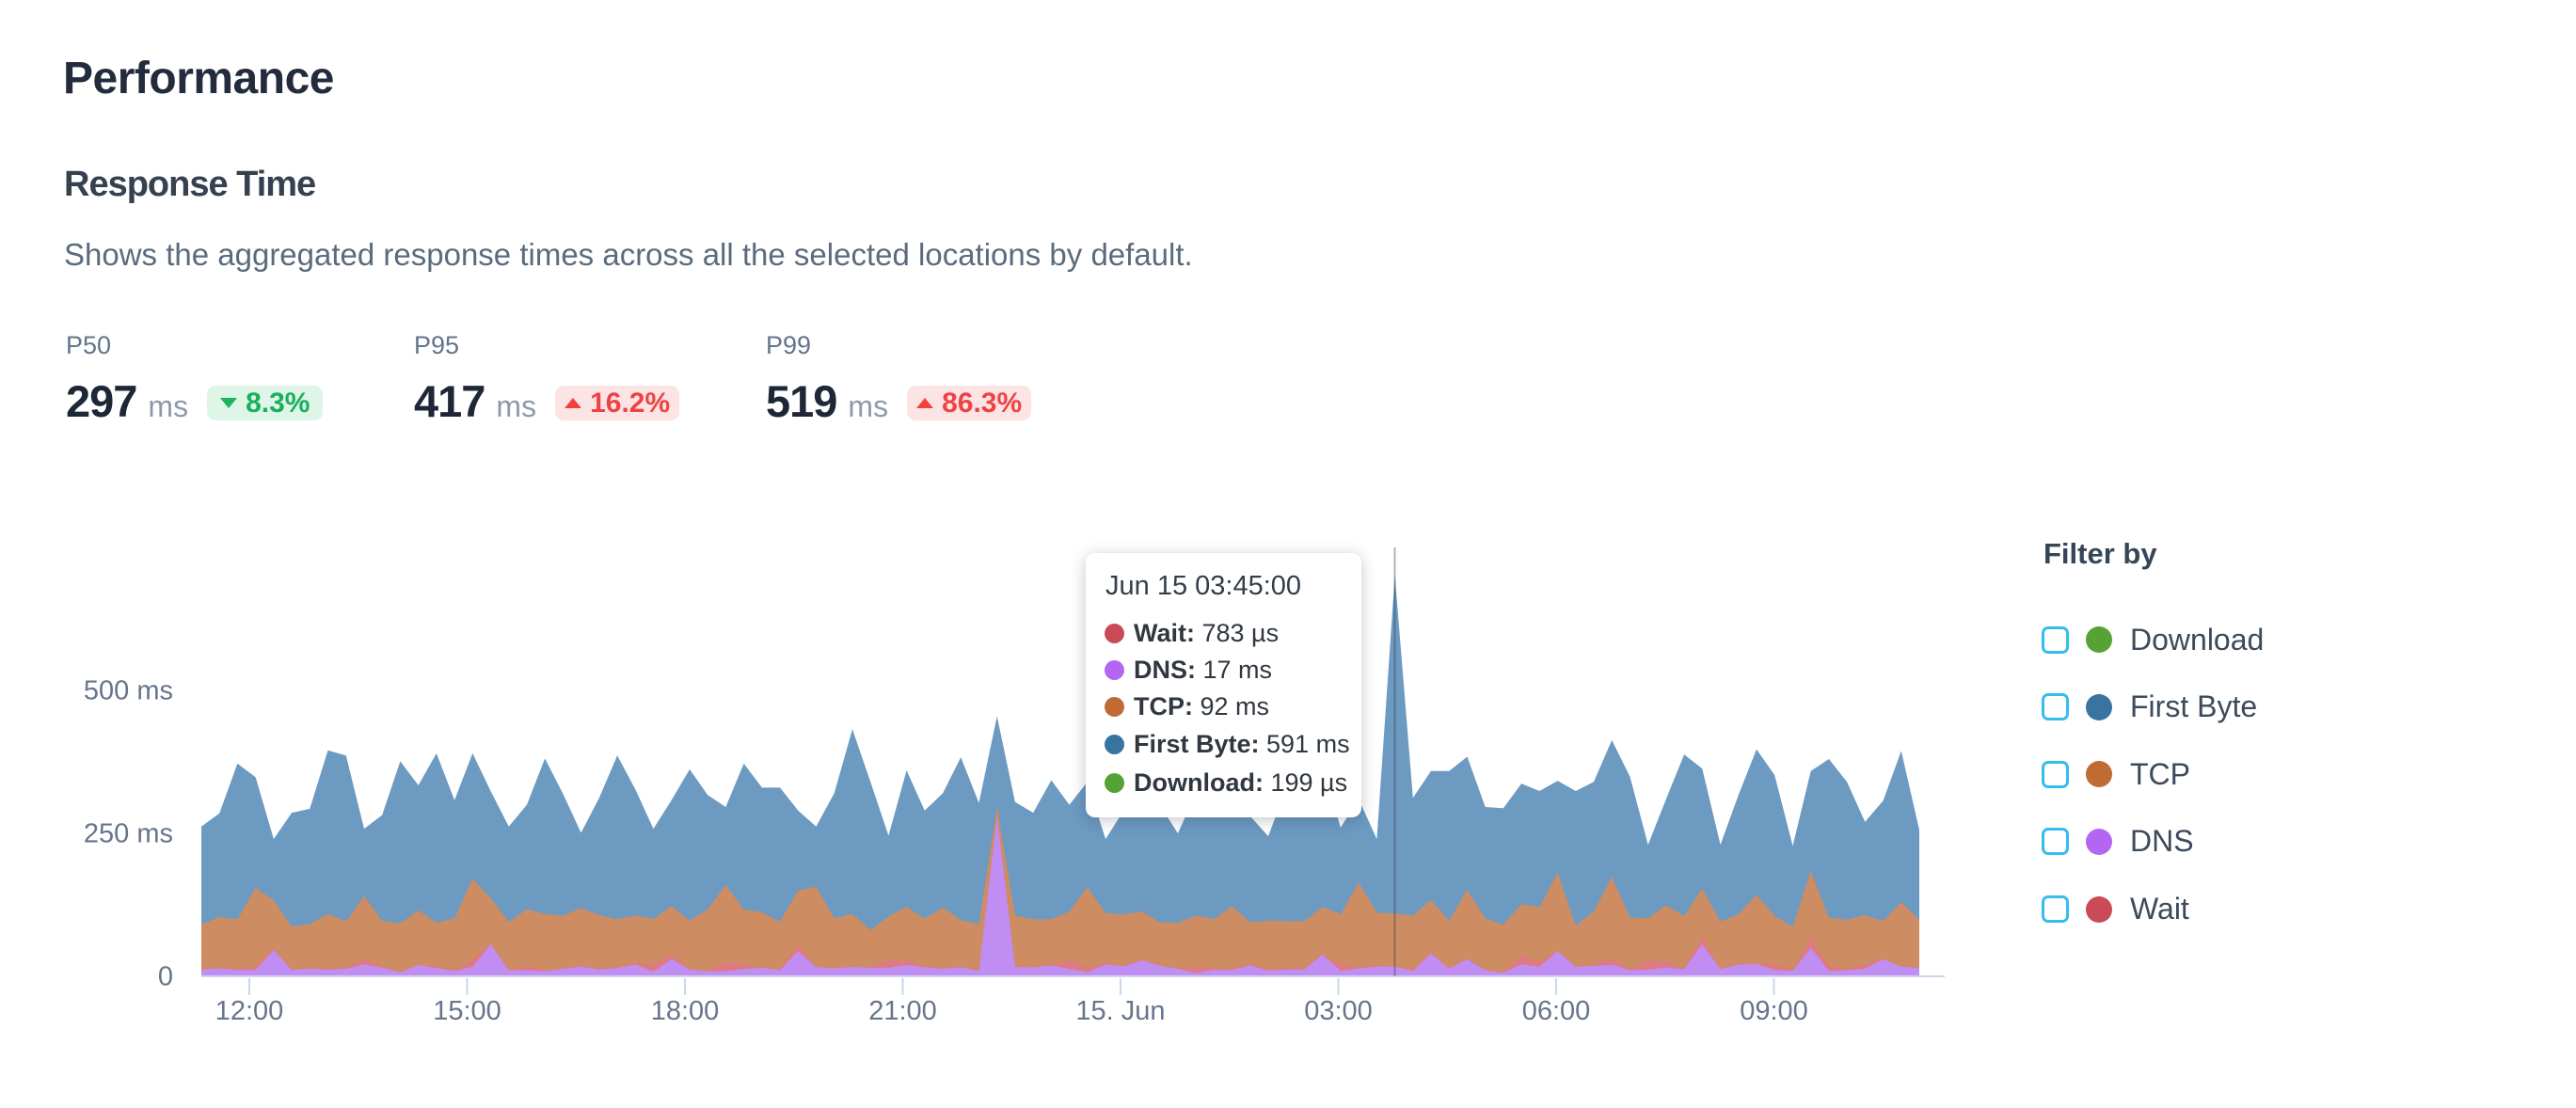  What do you see at coordinates (1120, 1011) in the screenshot?
I see `svg-text: 15. Jun` at bounding box center [1120, 1011].